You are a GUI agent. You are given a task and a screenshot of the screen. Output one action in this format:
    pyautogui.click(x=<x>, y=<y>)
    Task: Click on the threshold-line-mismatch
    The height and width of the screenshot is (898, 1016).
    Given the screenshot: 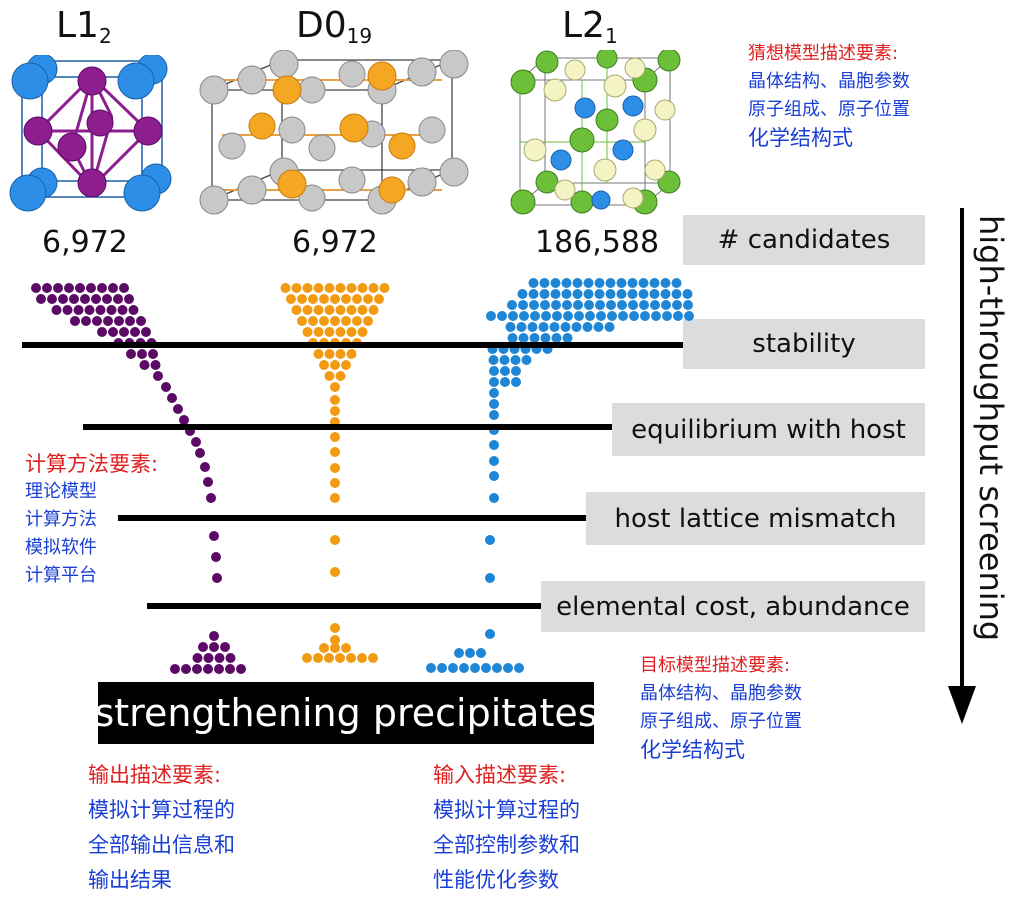 What is the action you would take?
    pyautogui.click(x=352, y=518)
    